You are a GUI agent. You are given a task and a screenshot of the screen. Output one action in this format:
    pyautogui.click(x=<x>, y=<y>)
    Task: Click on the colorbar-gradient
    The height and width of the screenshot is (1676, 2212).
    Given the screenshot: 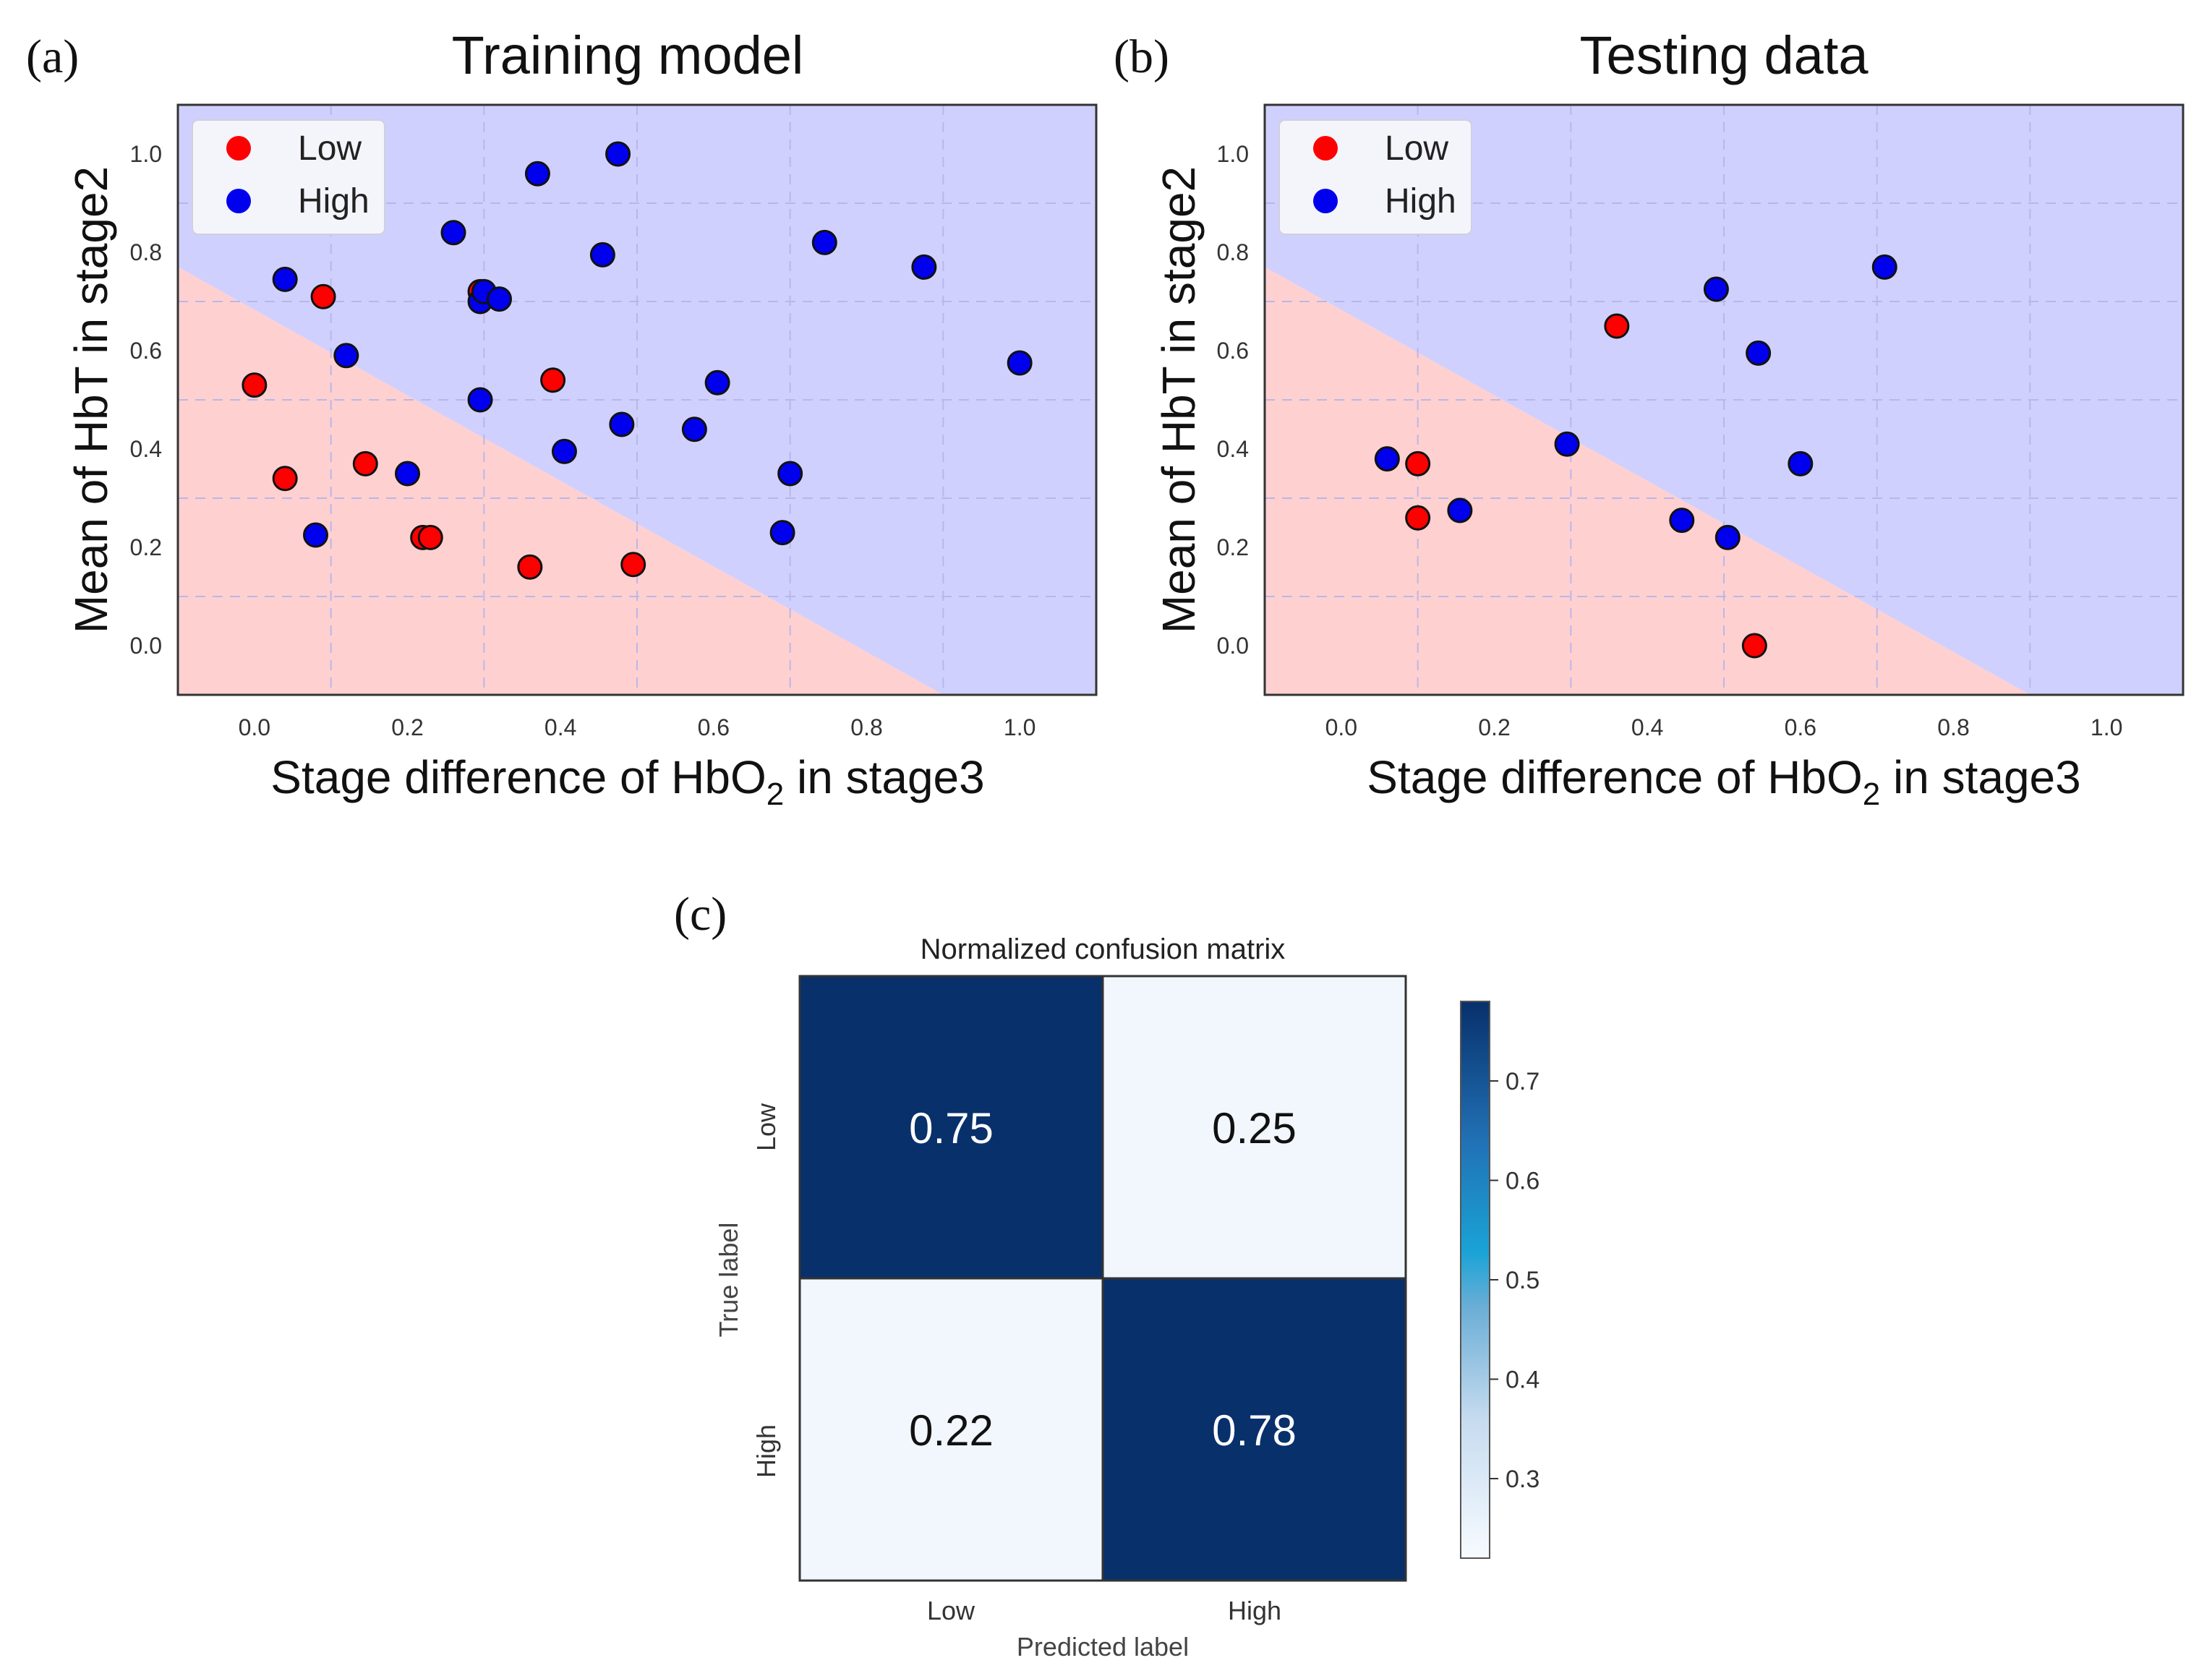 What is the action you would take?
    pyautogui.click(x=1475, y=1280)
    